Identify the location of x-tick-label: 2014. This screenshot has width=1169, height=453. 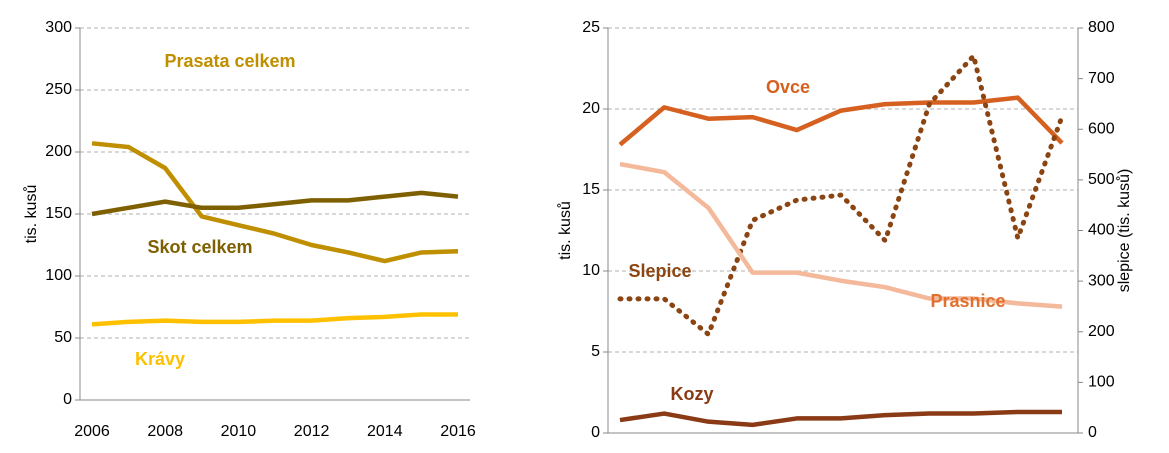
(385, 431).